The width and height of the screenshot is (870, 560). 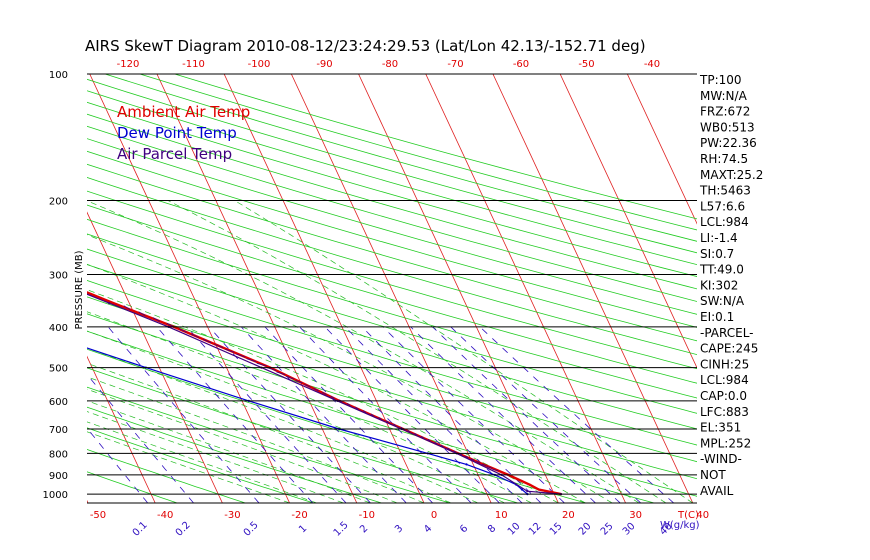 What do you see at coordinates (721, 270) in the screenshot?
I see `index-entry: TT:49.0` at bounding box center [721, 270].